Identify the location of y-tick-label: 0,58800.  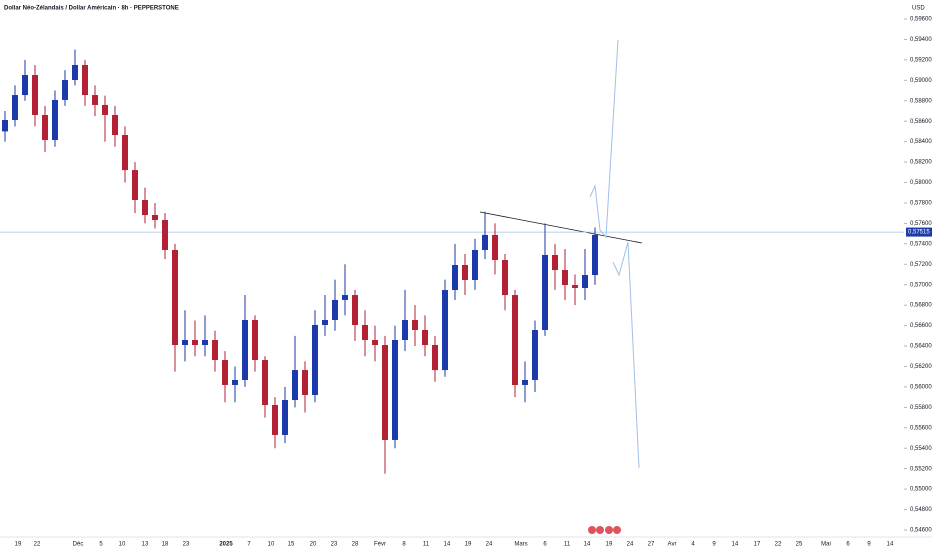
(921, 101).